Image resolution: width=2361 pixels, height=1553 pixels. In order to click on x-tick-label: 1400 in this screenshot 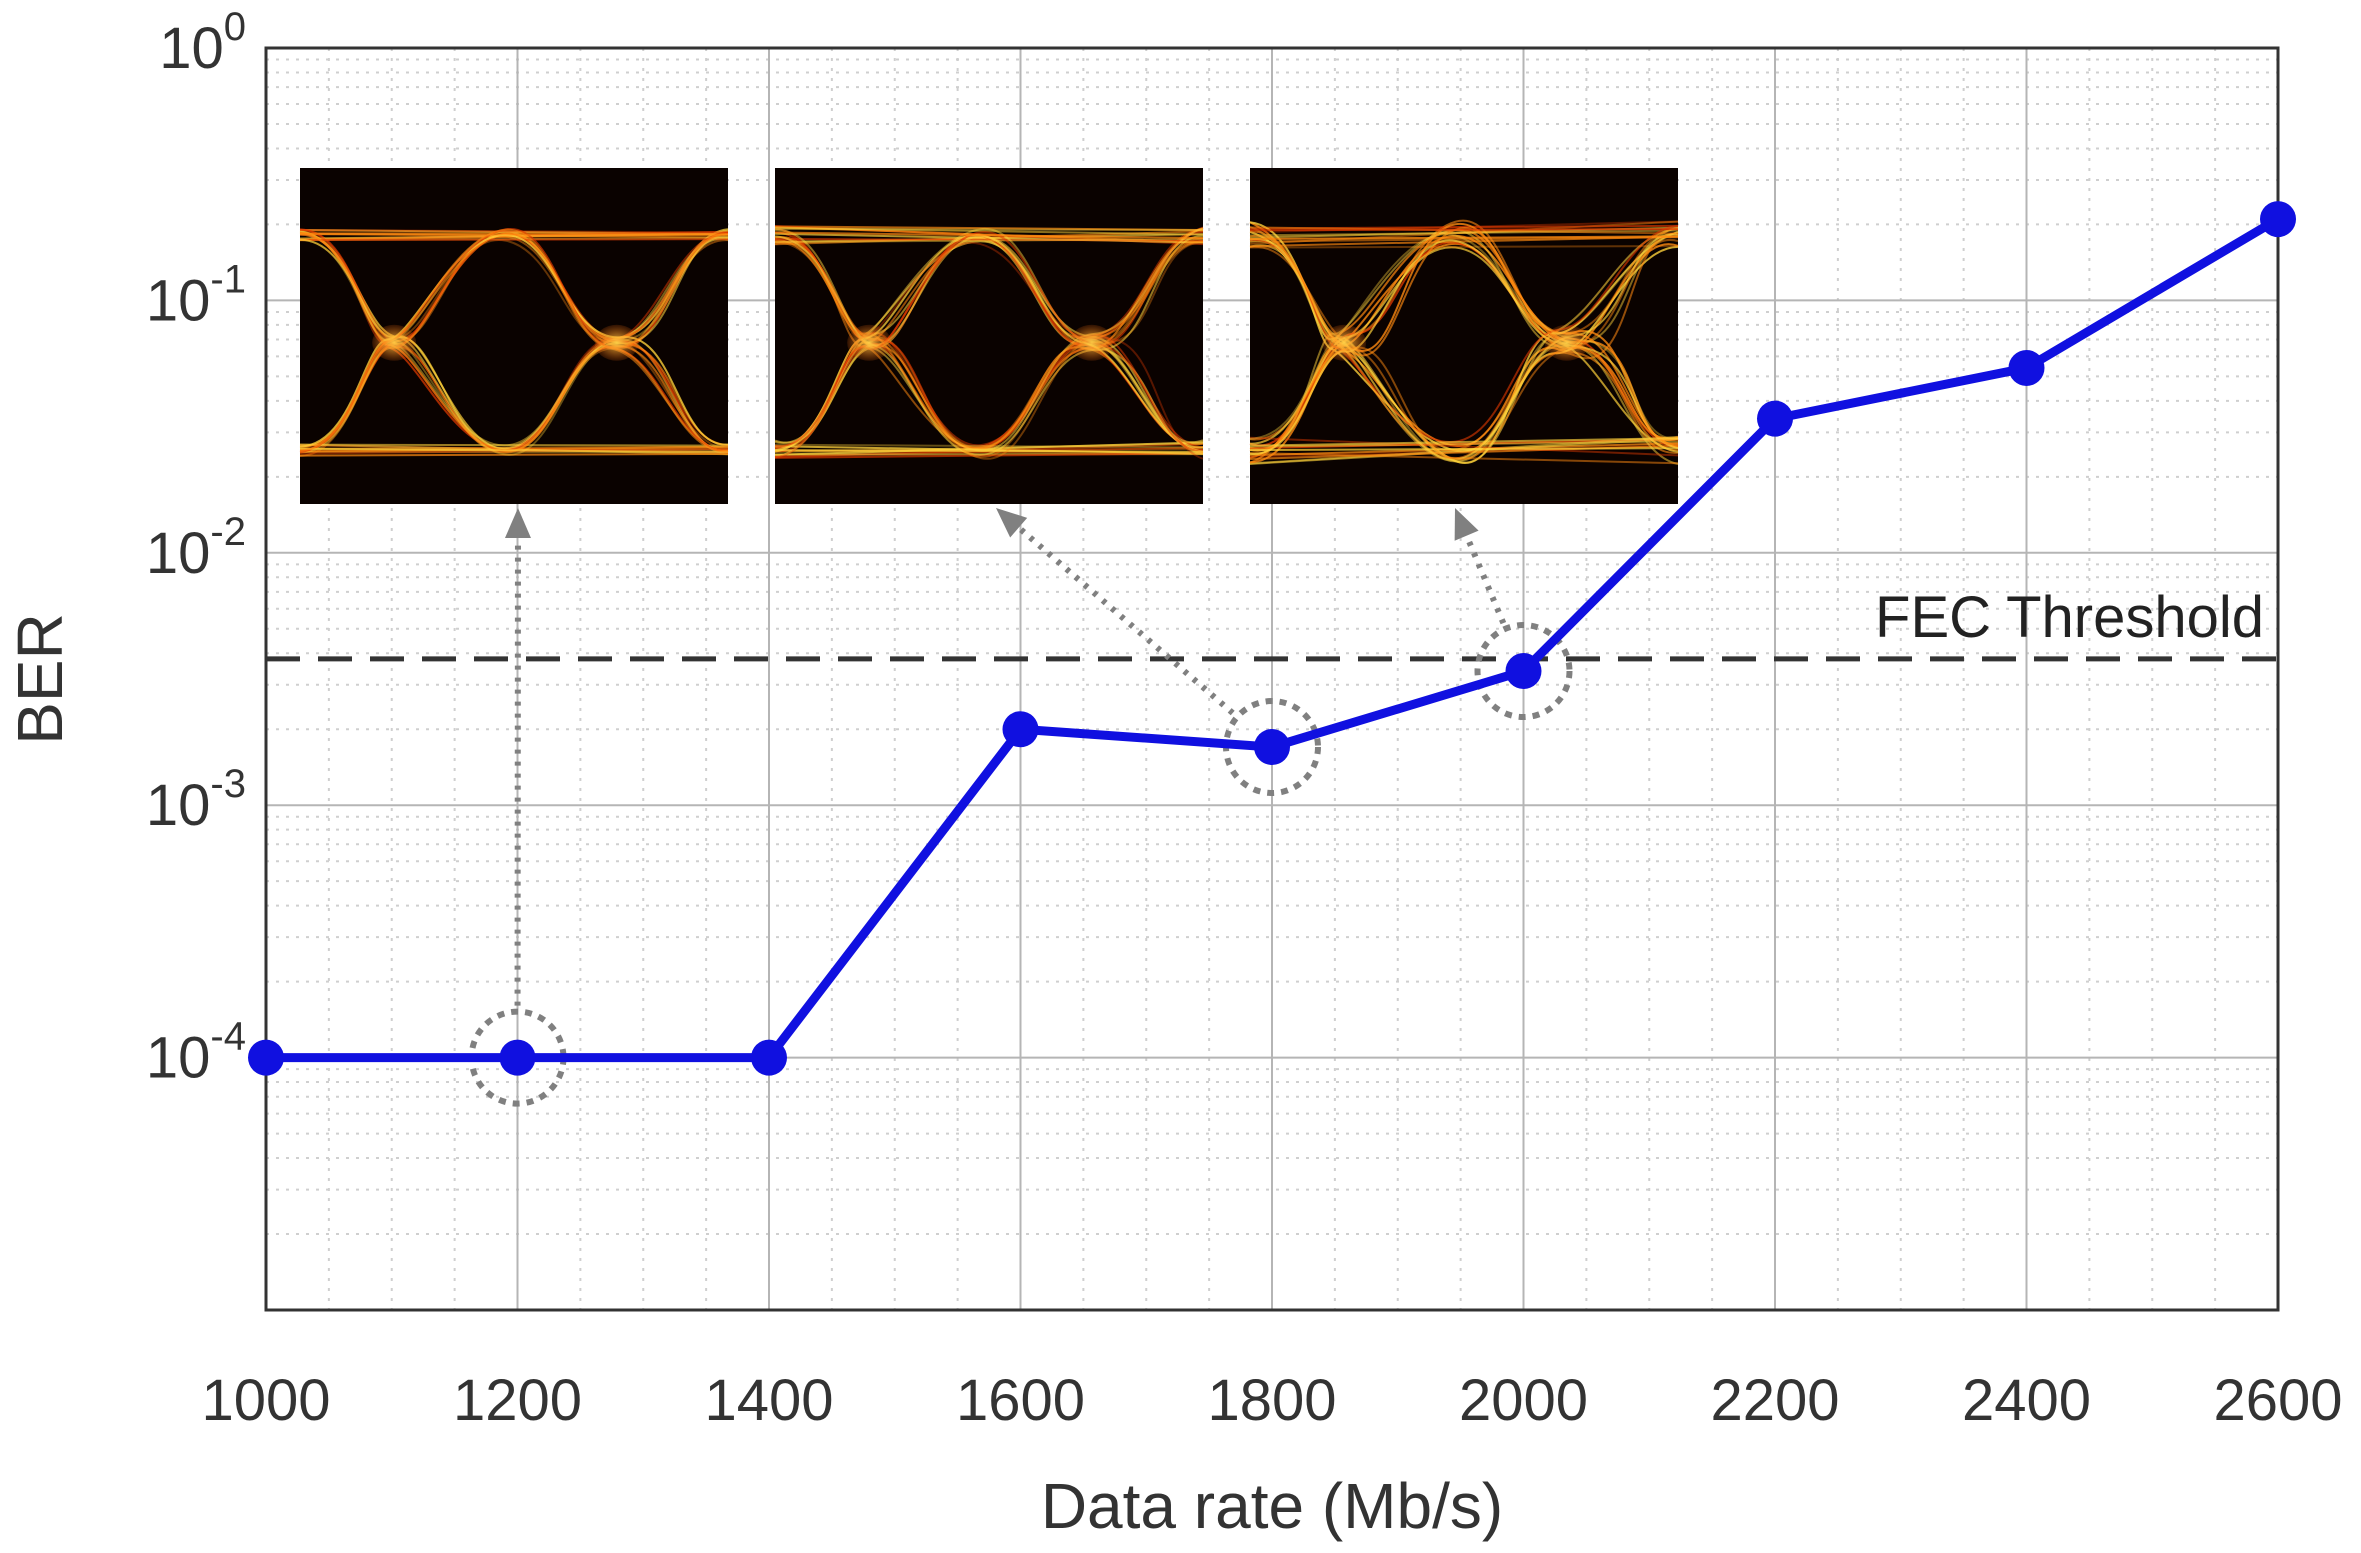, I will do `click(768, 1400)`.